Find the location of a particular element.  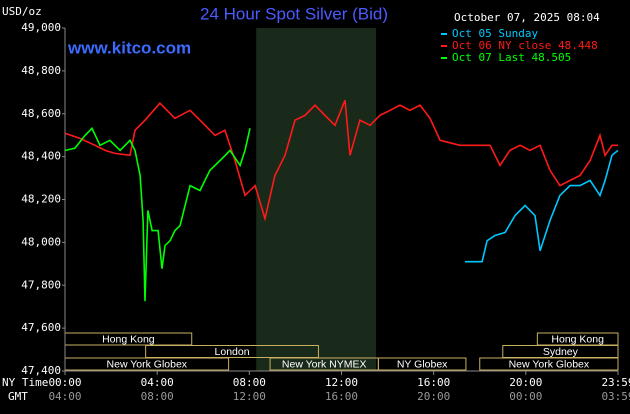

timestamp: October 07, 2025 08:04 is located at coordinates (527, 17).